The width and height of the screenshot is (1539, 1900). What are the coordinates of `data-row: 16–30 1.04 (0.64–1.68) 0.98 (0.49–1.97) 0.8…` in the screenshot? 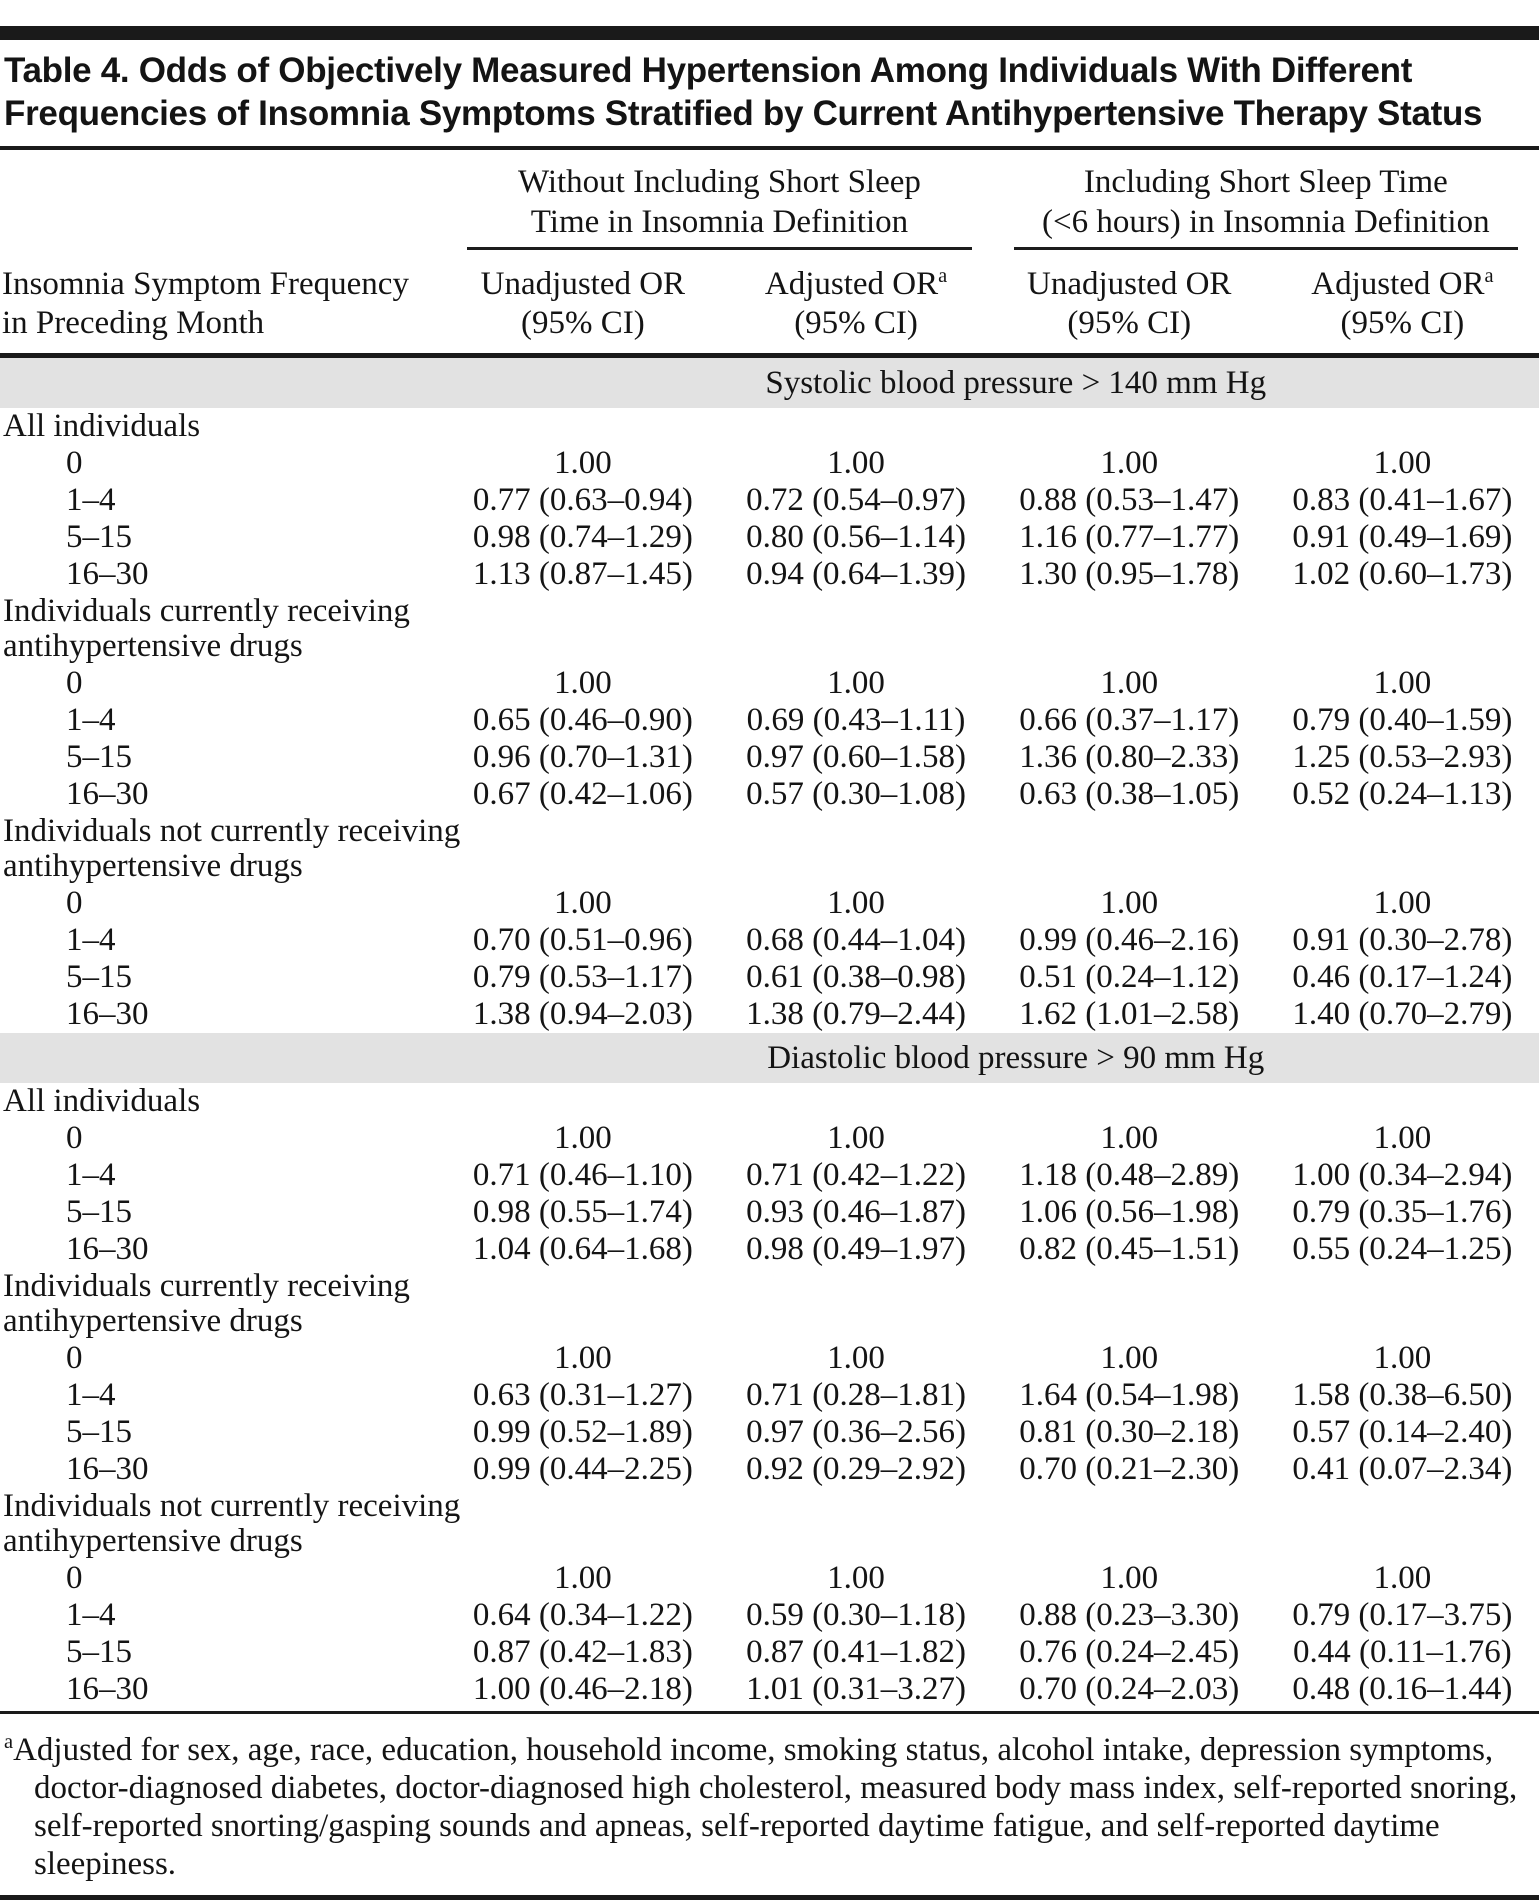 It's located at (769, 1249).